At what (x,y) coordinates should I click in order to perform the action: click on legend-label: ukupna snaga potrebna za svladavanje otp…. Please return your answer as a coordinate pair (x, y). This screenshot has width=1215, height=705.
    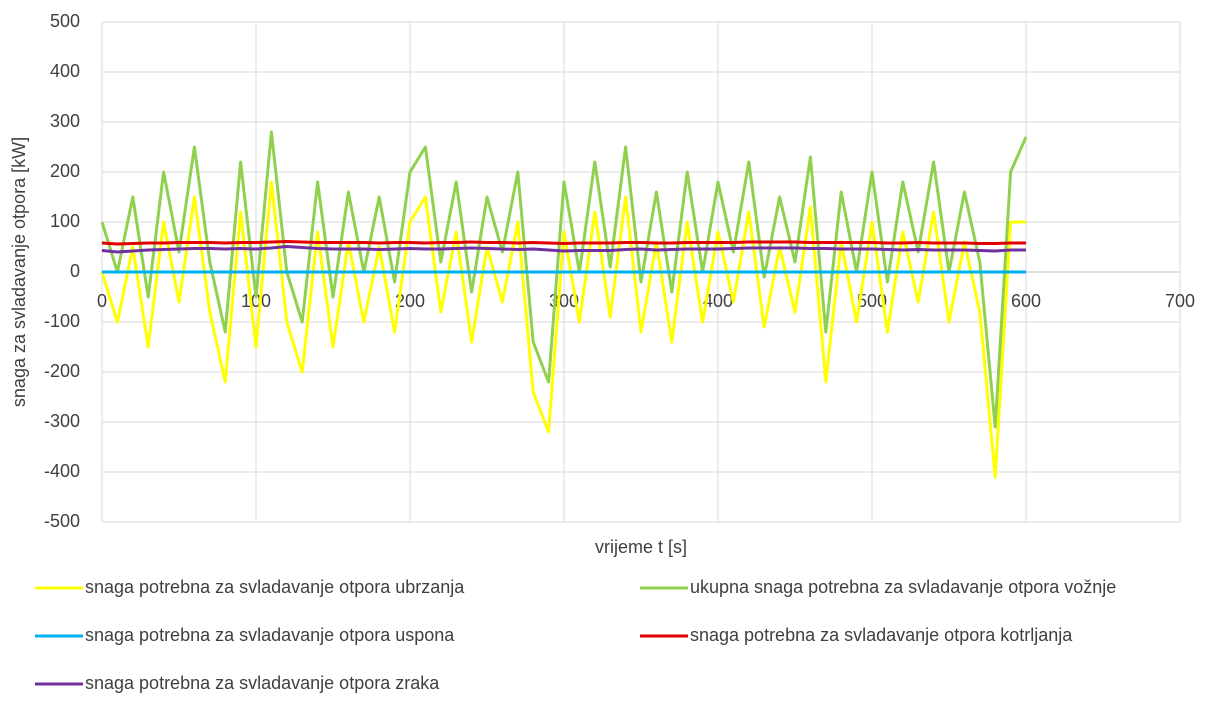
    Looking at the image, I should click on (903, 587).